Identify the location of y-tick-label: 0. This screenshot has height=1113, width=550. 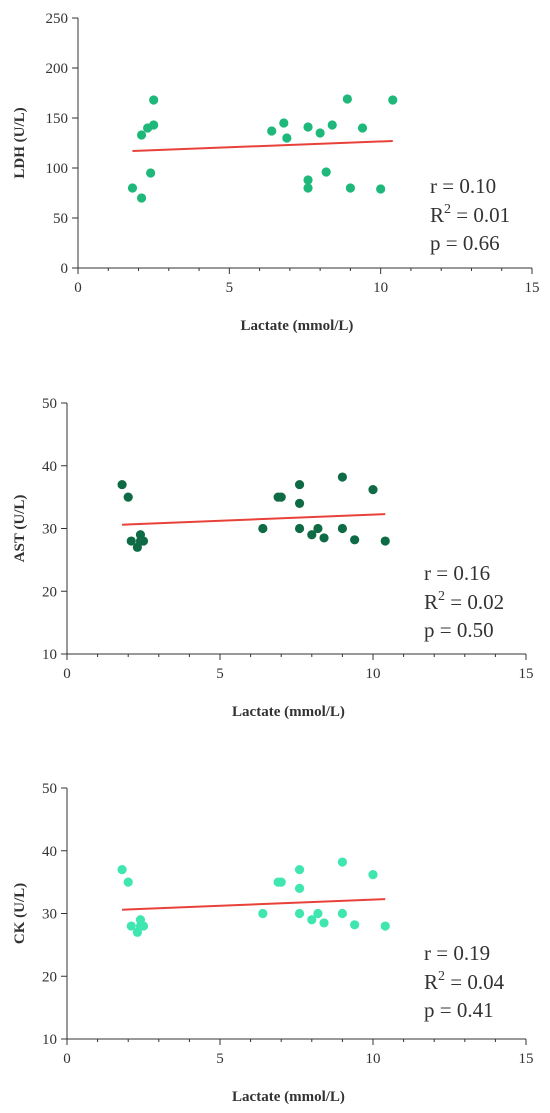
(65, 269).